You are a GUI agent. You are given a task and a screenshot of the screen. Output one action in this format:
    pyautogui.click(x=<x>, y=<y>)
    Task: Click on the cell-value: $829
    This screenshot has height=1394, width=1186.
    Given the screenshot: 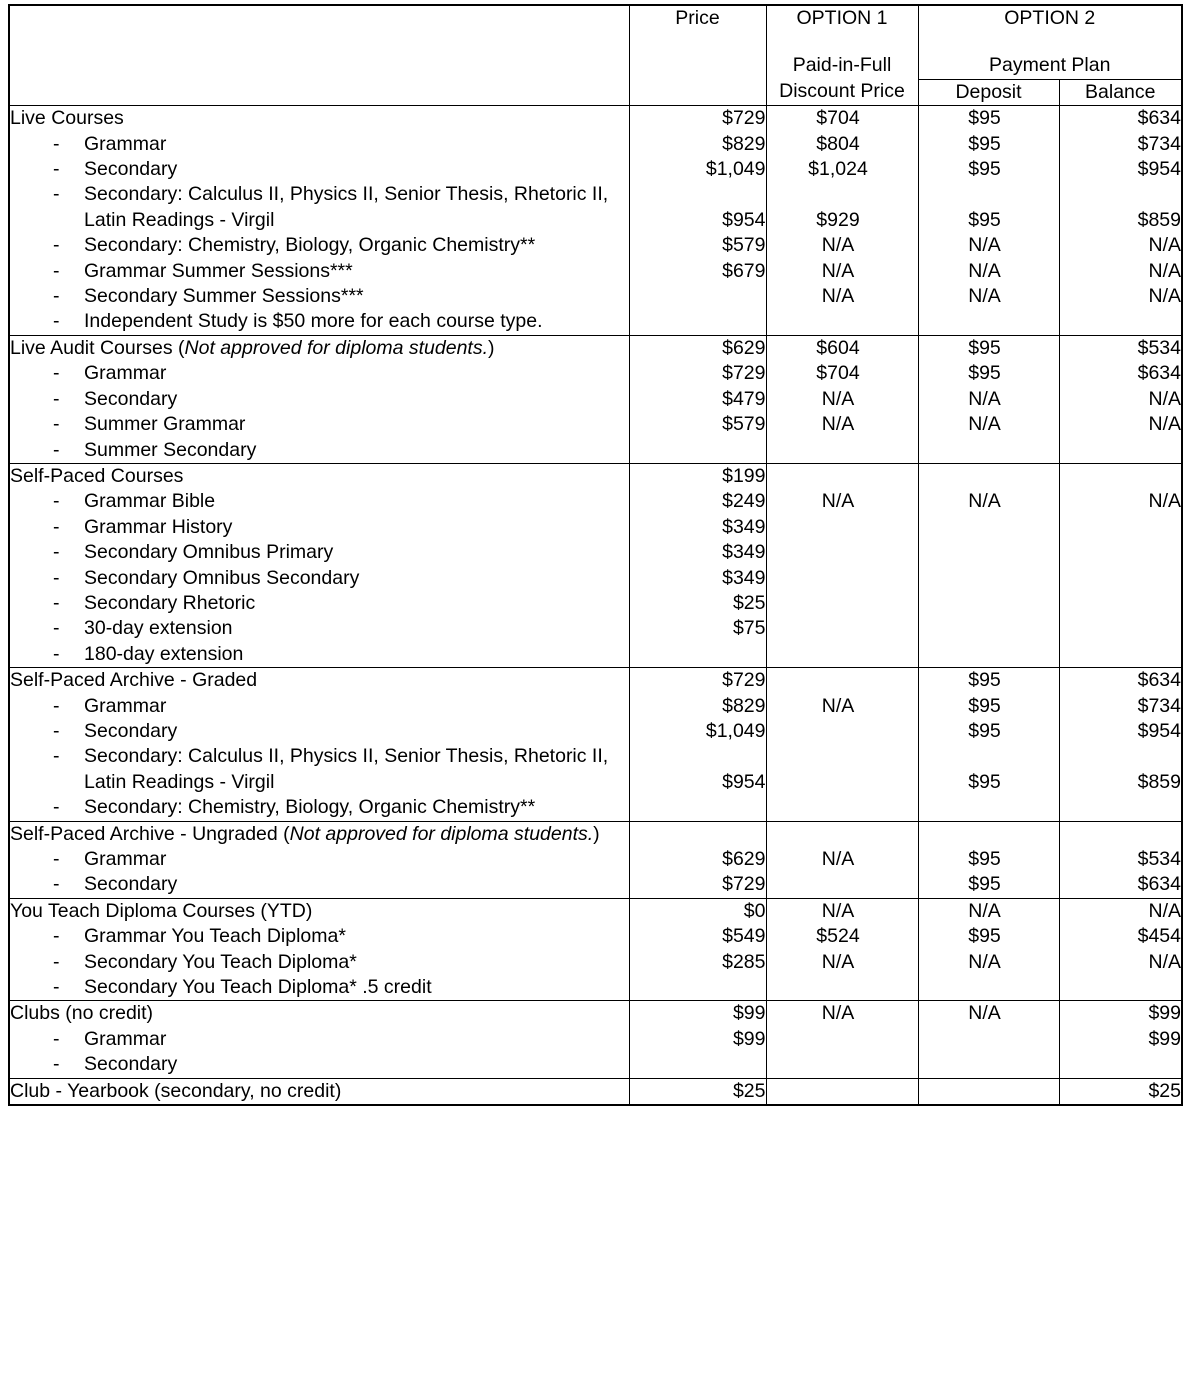 What is the action you would take?
    pyautogui.click(x=744, y=705)
    